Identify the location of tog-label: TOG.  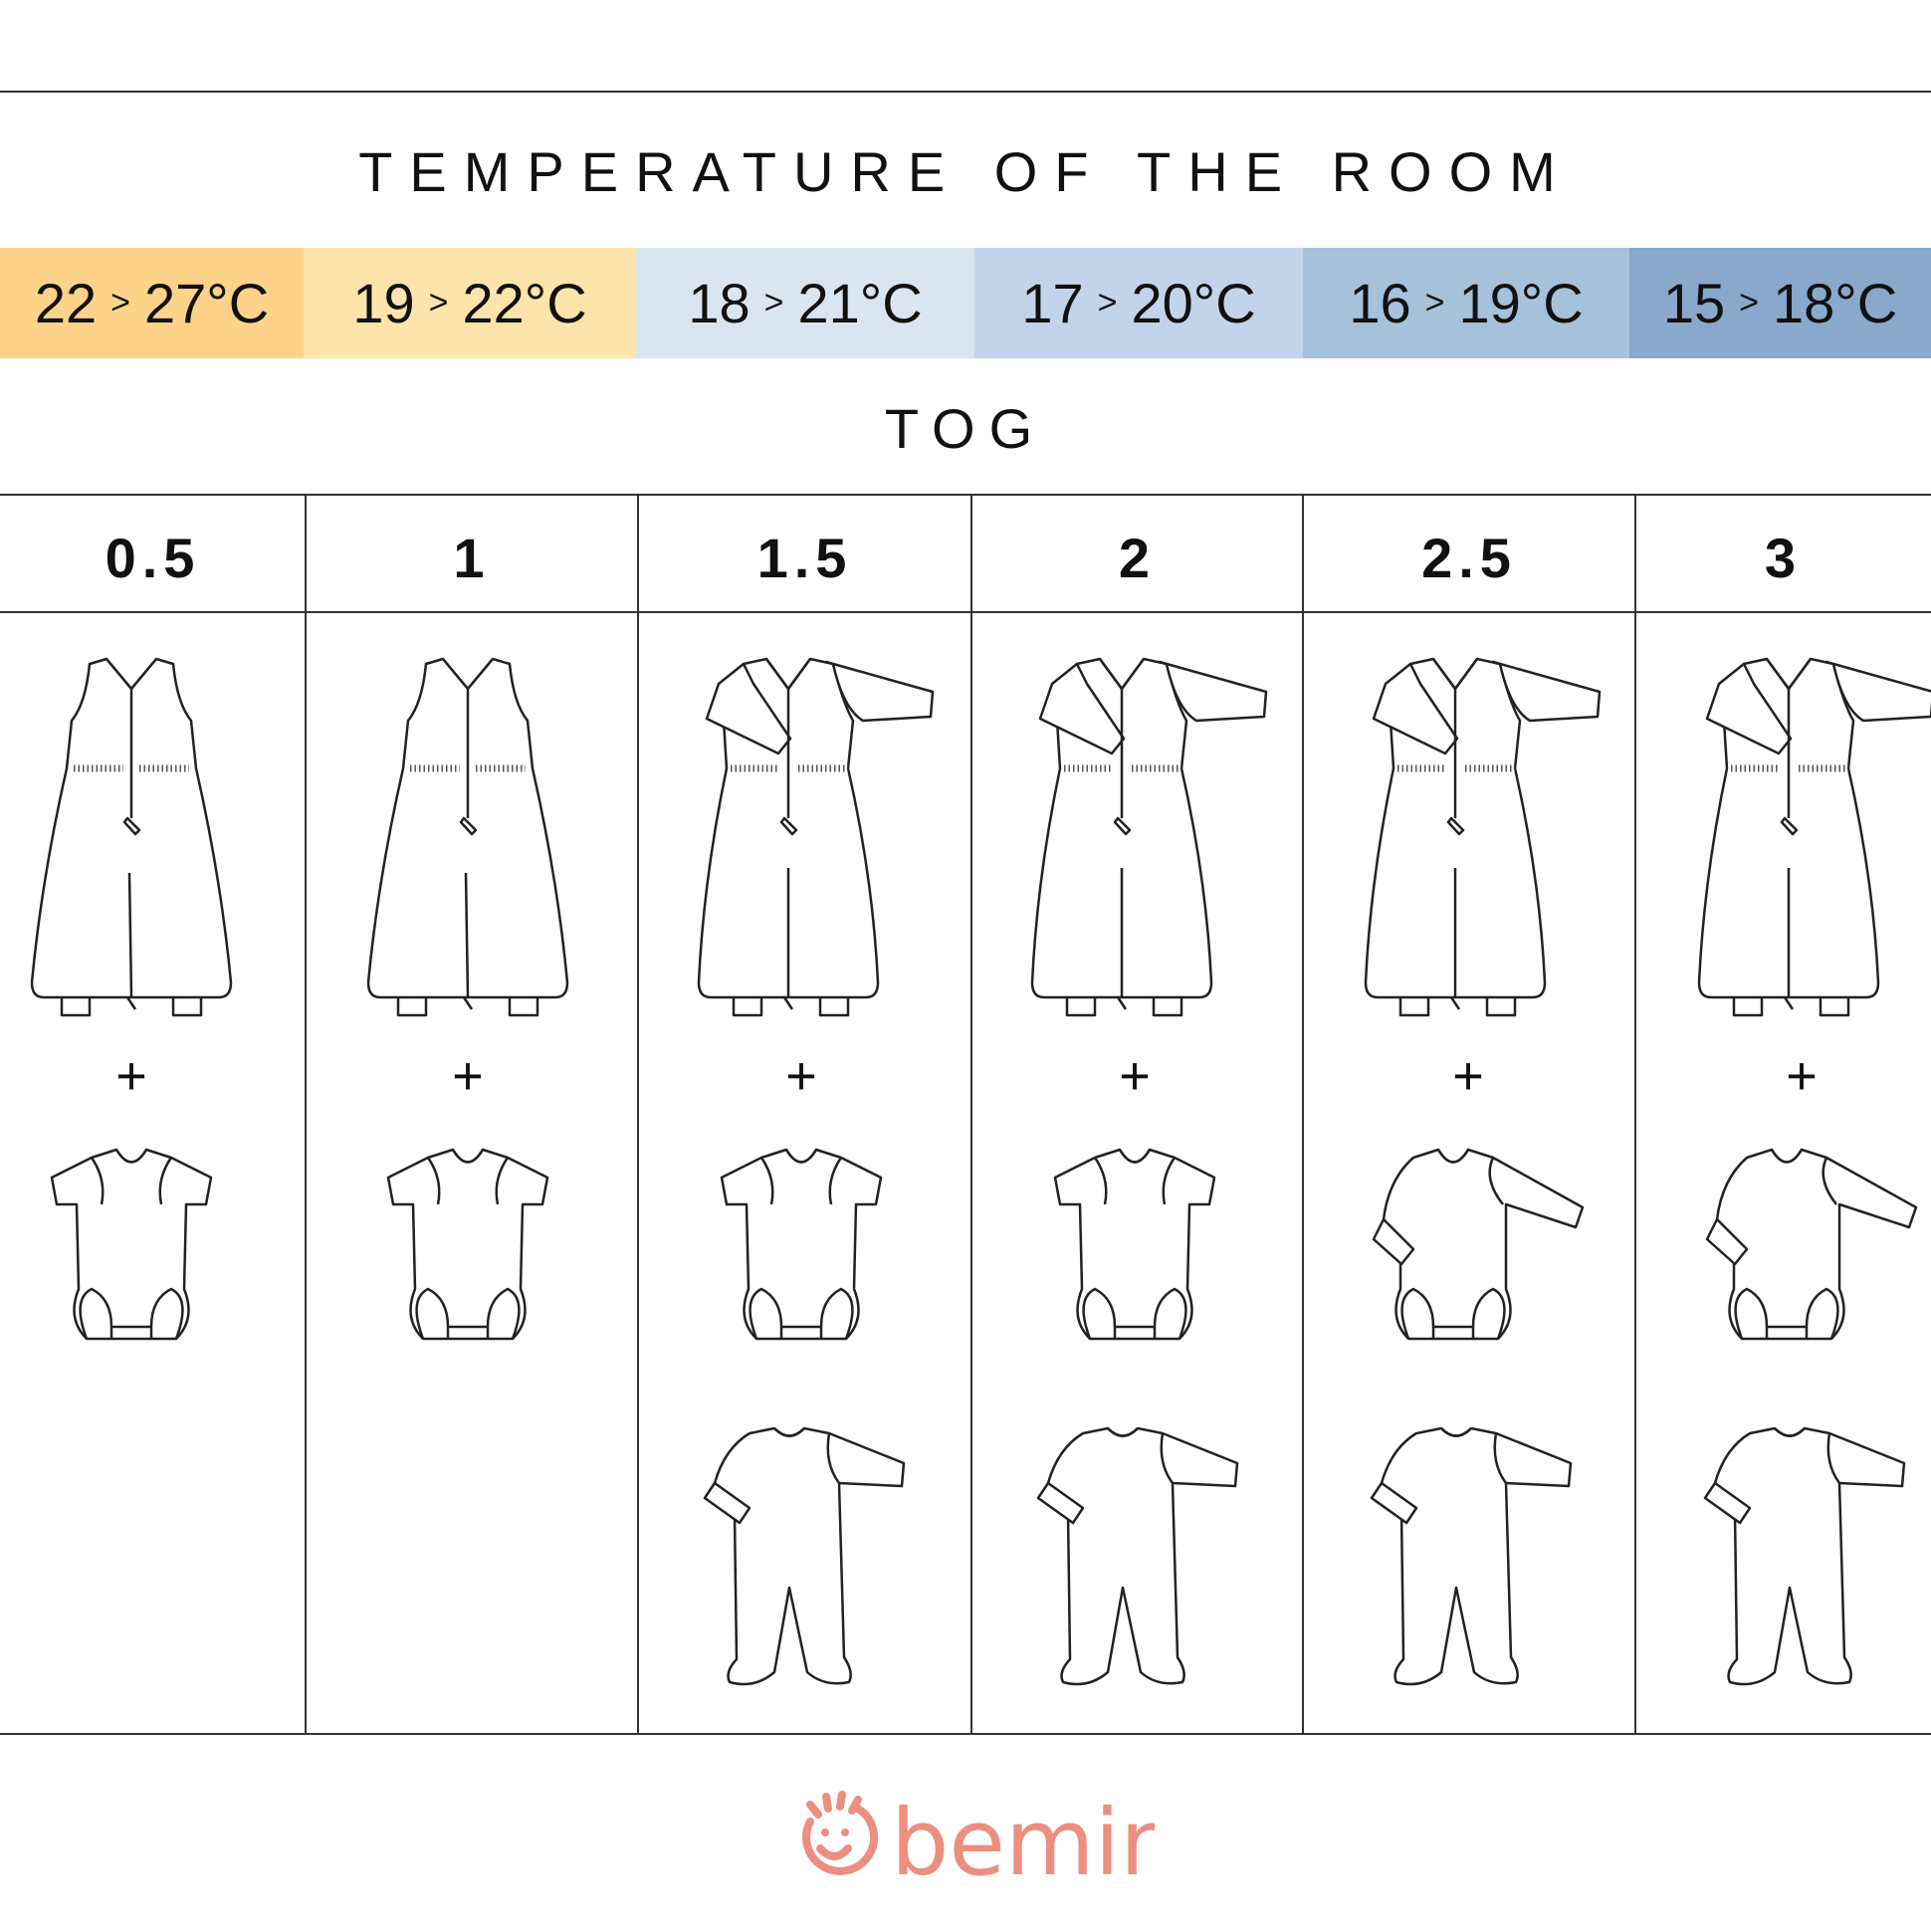
(966, 428).